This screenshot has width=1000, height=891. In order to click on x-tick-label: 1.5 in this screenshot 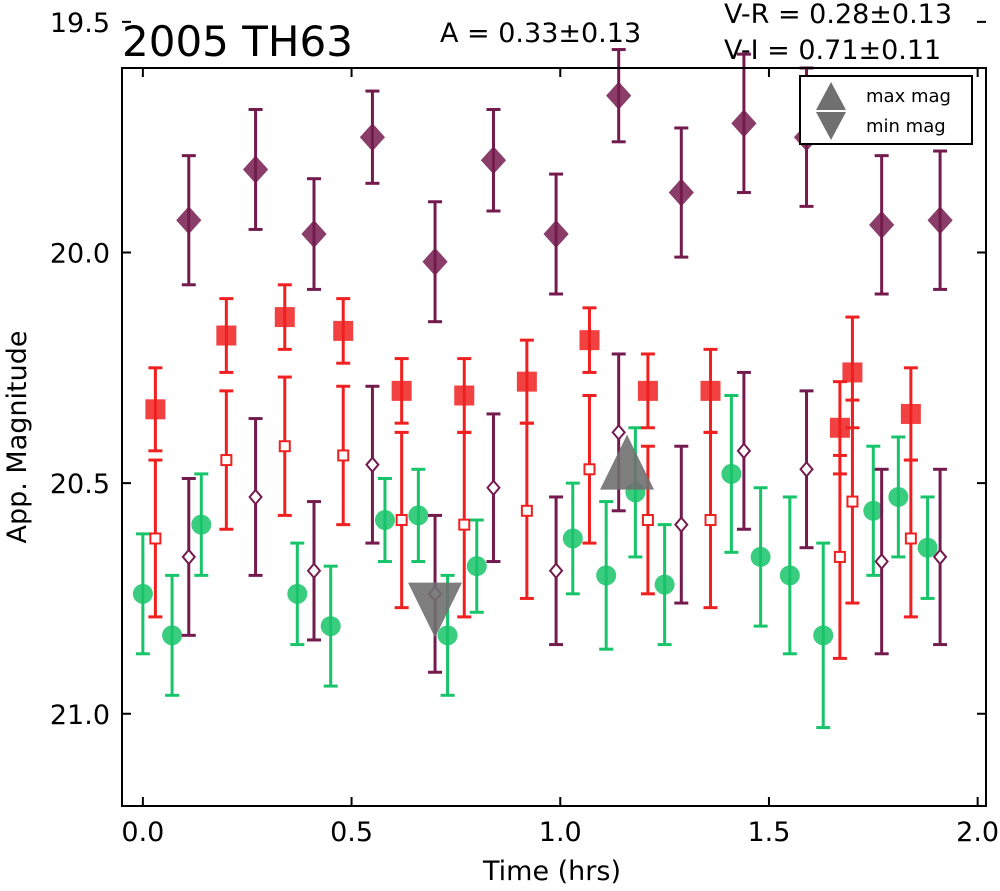, I will do `click(768, 832)`.